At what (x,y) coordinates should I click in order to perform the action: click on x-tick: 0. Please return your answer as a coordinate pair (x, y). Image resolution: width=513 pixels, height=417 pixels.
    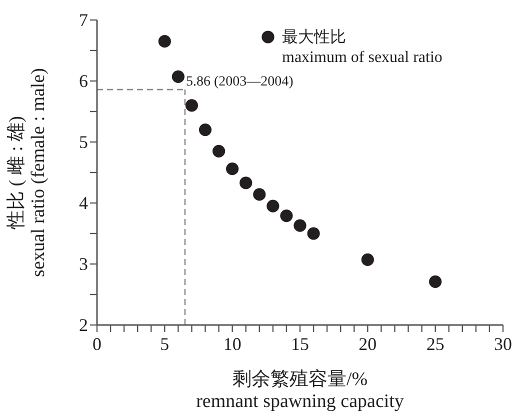
    Looking at the image, I should click on (97, 344).